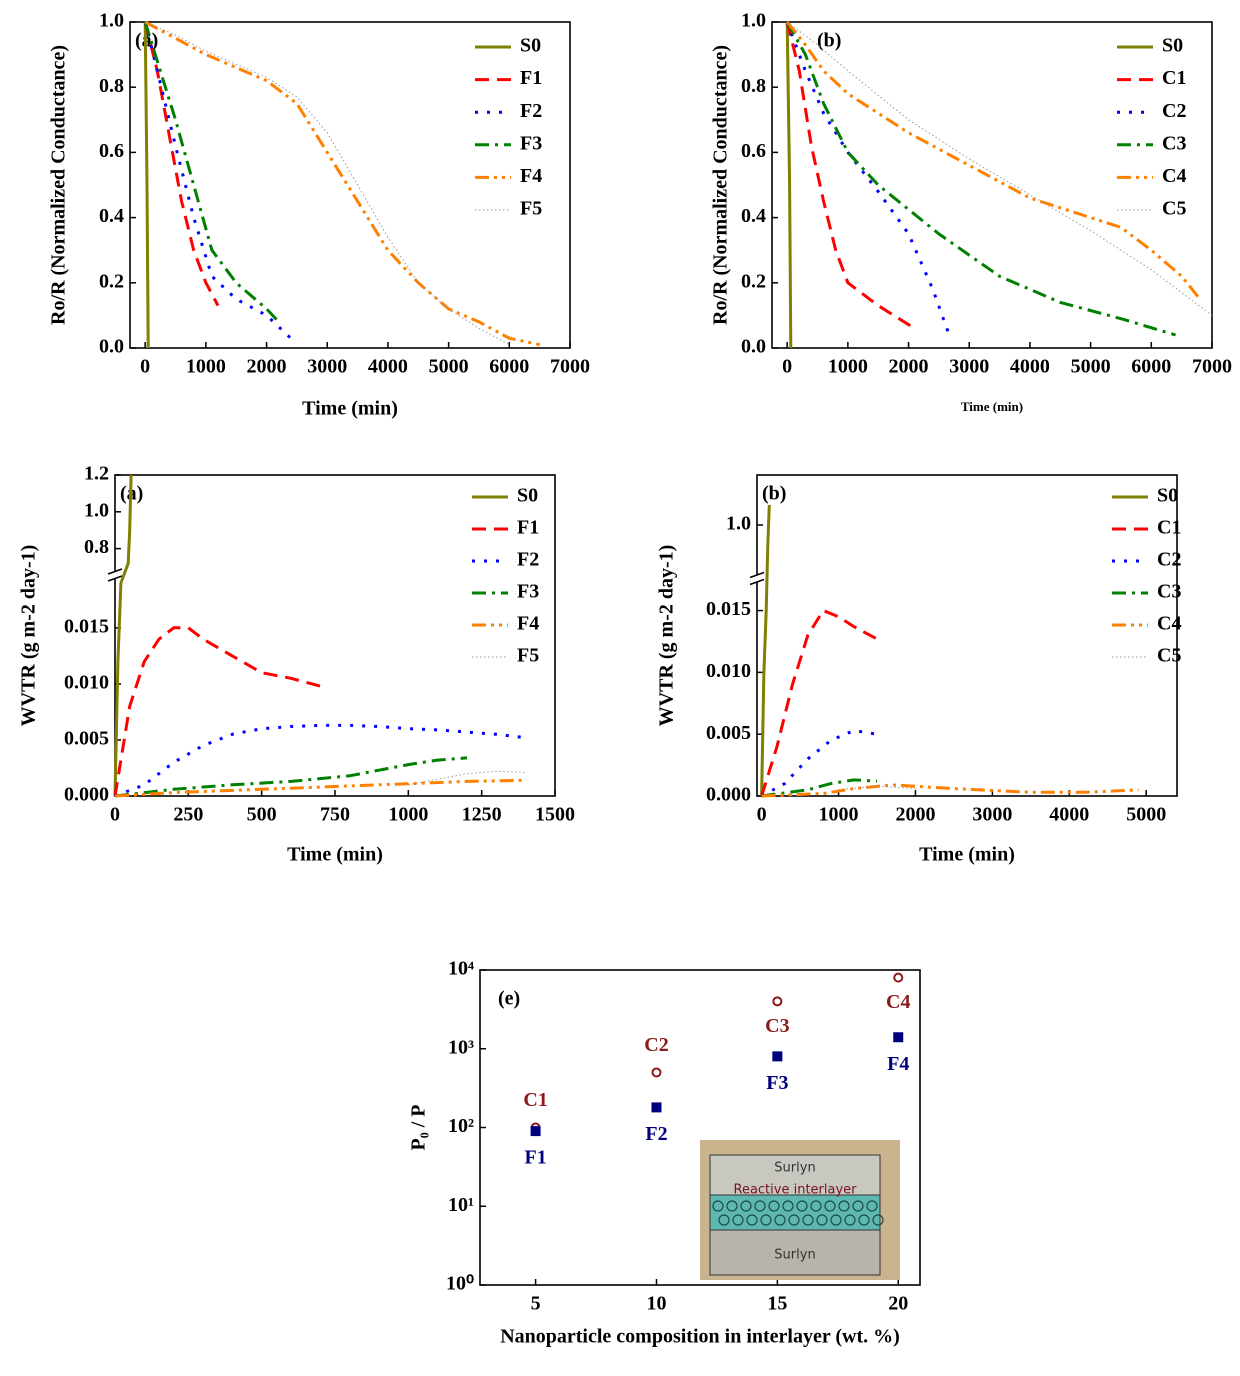 The height and width of the screenshot is (1376, 1240). I want to click on point-label: C4, so click(898, 1002).